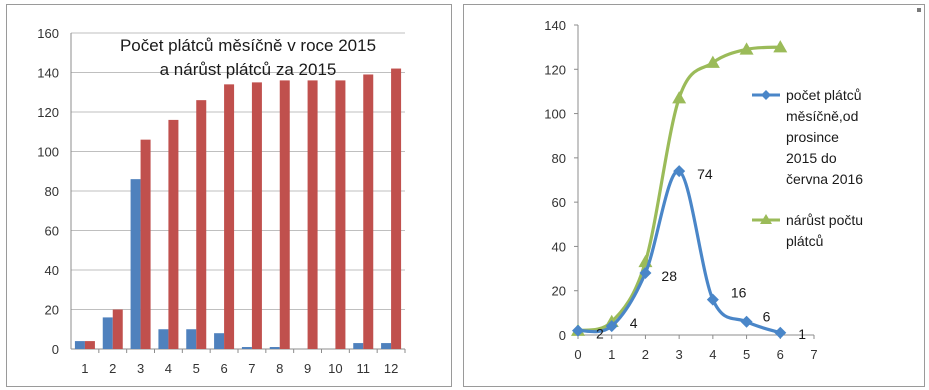 The width and height of the screenshot is (929, 390). I want to click on data-label: 1, so click(802, 334).